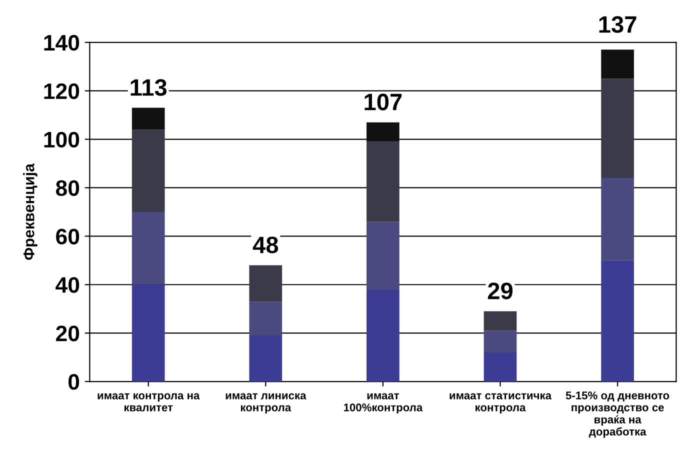 This screenshot has width=690, height=471. Describe the element at coordinates (383, 102) in the screenshot. I see `total-label: 107` at that location.